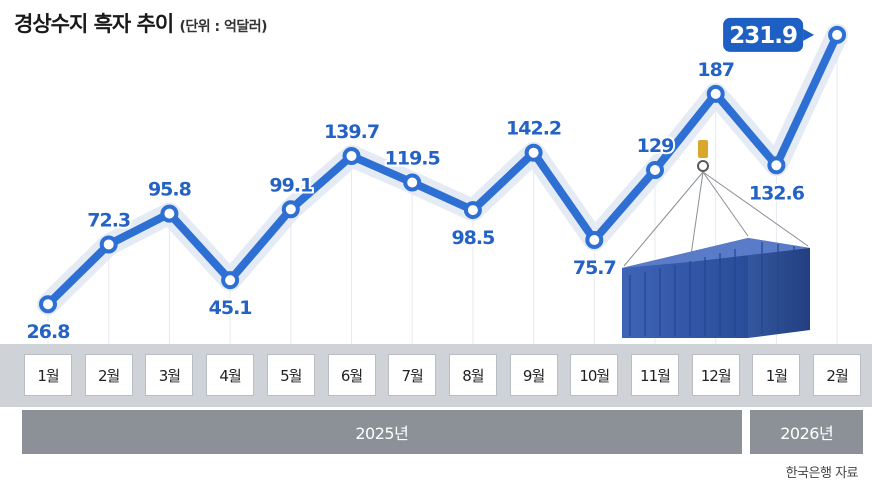  What do you see at coordinates (94, 24) in the screenshot?
I see `chart-title-text: 경상수지 흑자 추이` at bounding box center [94, 24].